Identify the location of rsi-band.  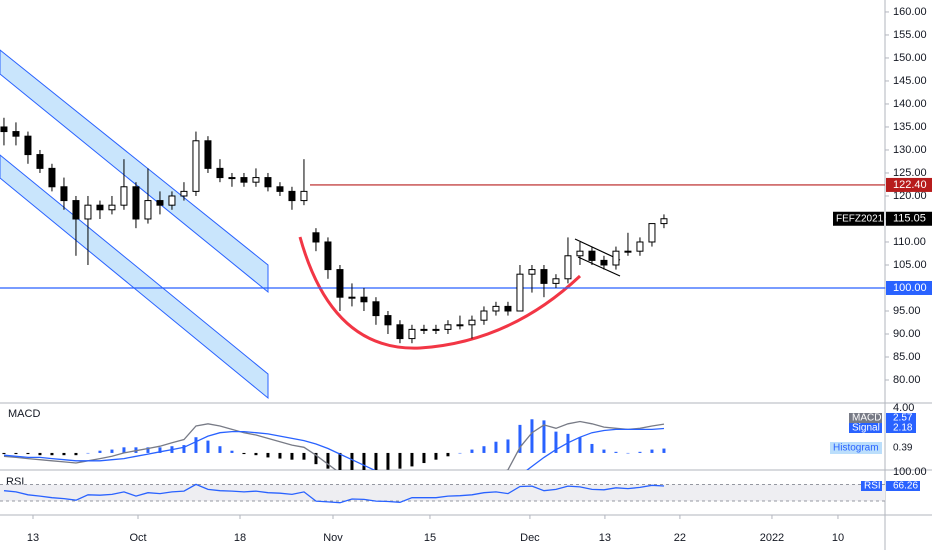
(442, 493).